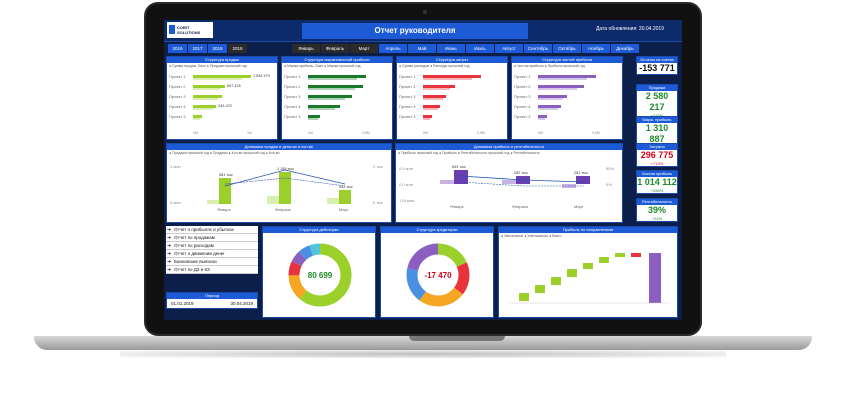 Image resolution: width=846 pixels, height=411 pixels. What do you see at coordinates (177, 48) in the screenshot?
I see `year-chip-2016: 2016` at bounding box center [177, 48].